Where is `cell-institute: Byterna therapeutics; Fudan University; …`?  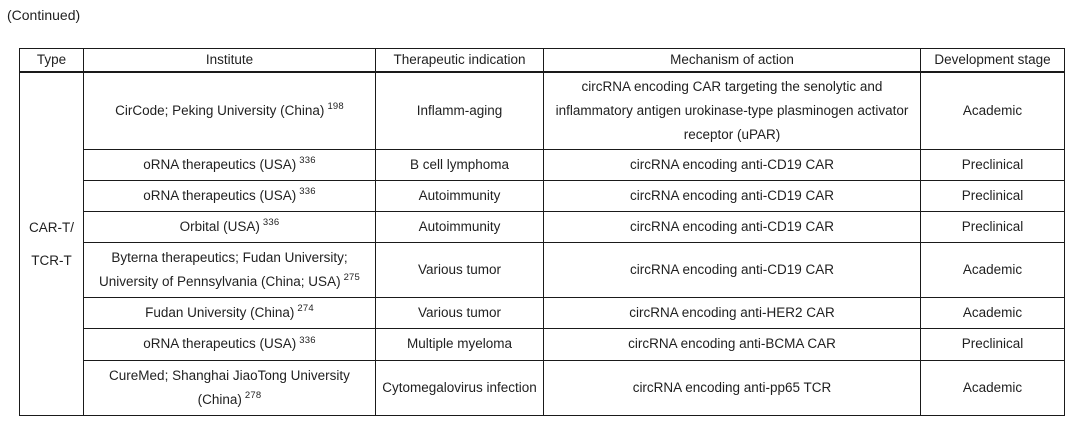 cell-institute: Byterna therapeutics; Fudan University; … is located at coordinates (229, 269).